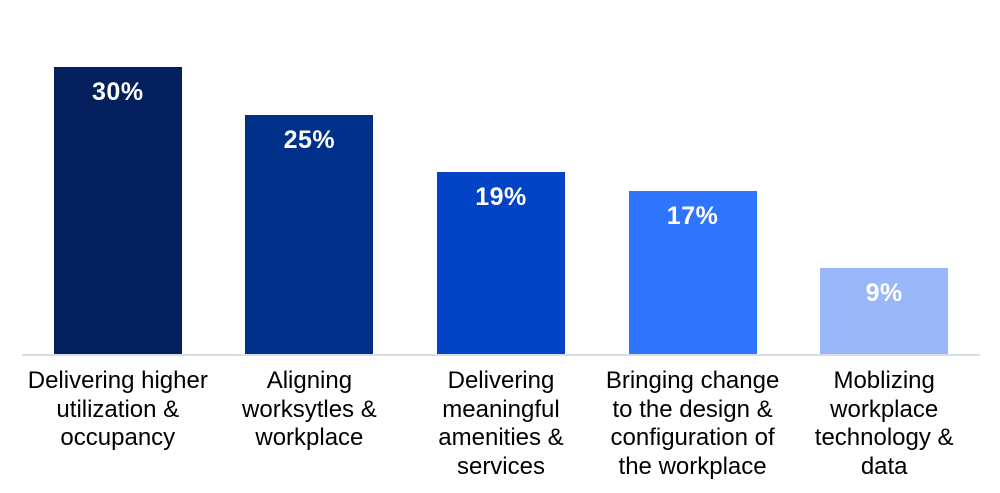 The height and width of the screenshot is (493, 1000). What do you see at coordinates (500, 263) in the screenshot?
I see `bar-3: 19%` at bounding box center [500, 263].